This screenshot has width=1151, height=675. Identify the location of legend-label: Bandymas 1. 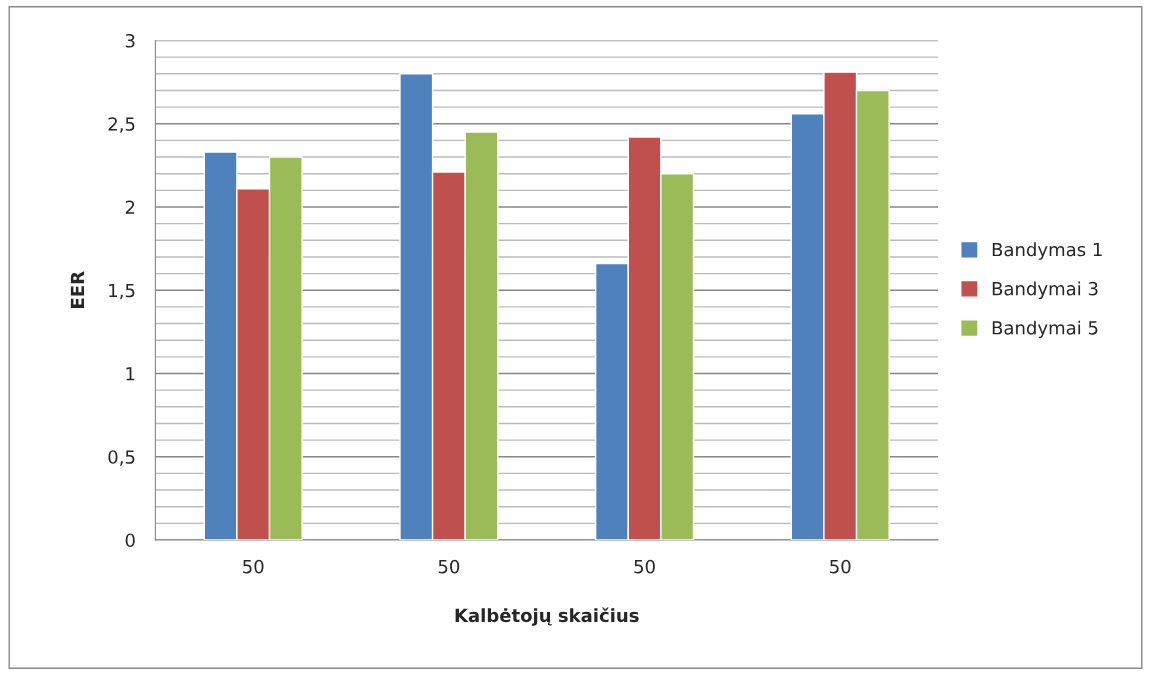
(1047, 251).